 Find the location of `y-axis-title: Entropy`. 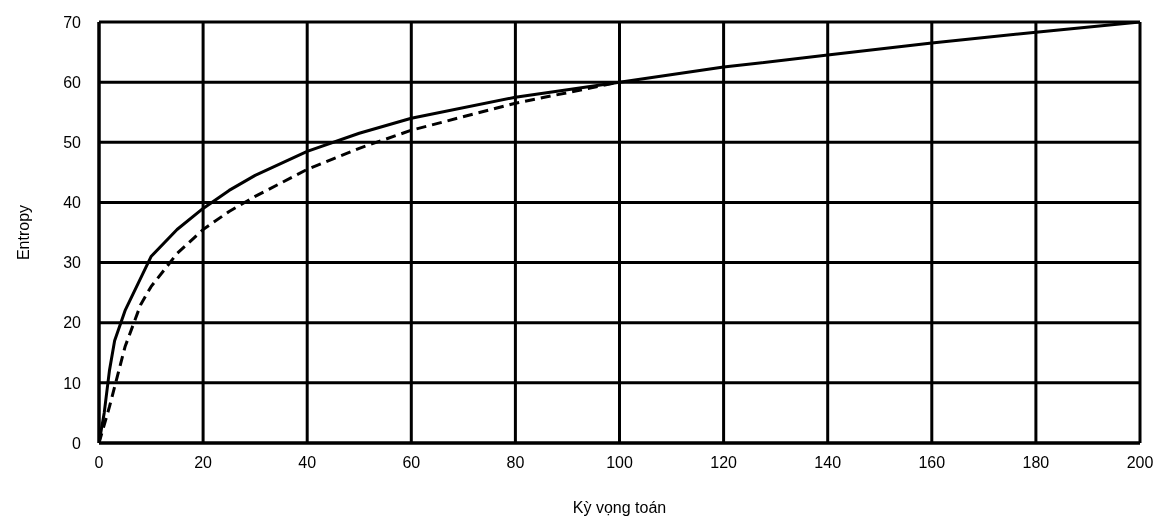

y-axis-title: Entropy is located at coordinates (23, 232).